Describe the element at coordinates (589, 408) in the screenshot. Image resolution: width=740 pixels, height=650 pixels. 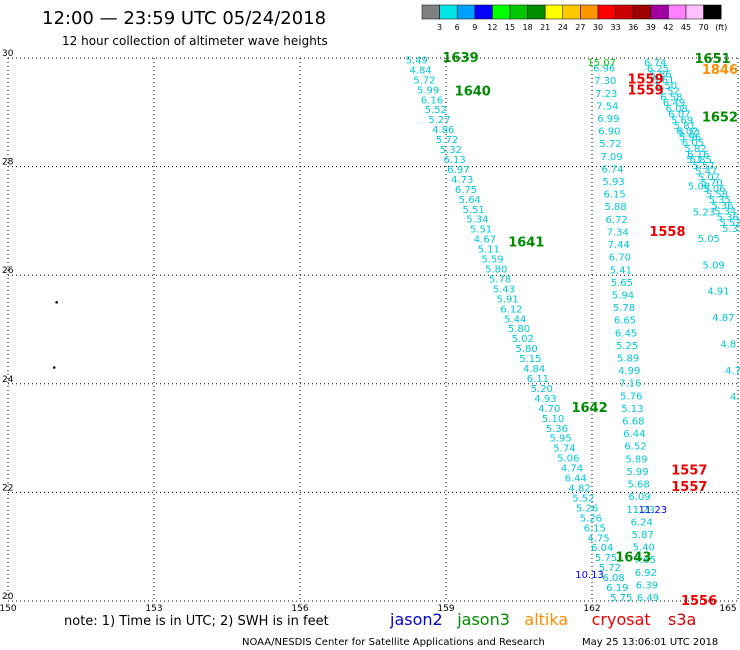
I see `pass-number-label: 1642` at that location.